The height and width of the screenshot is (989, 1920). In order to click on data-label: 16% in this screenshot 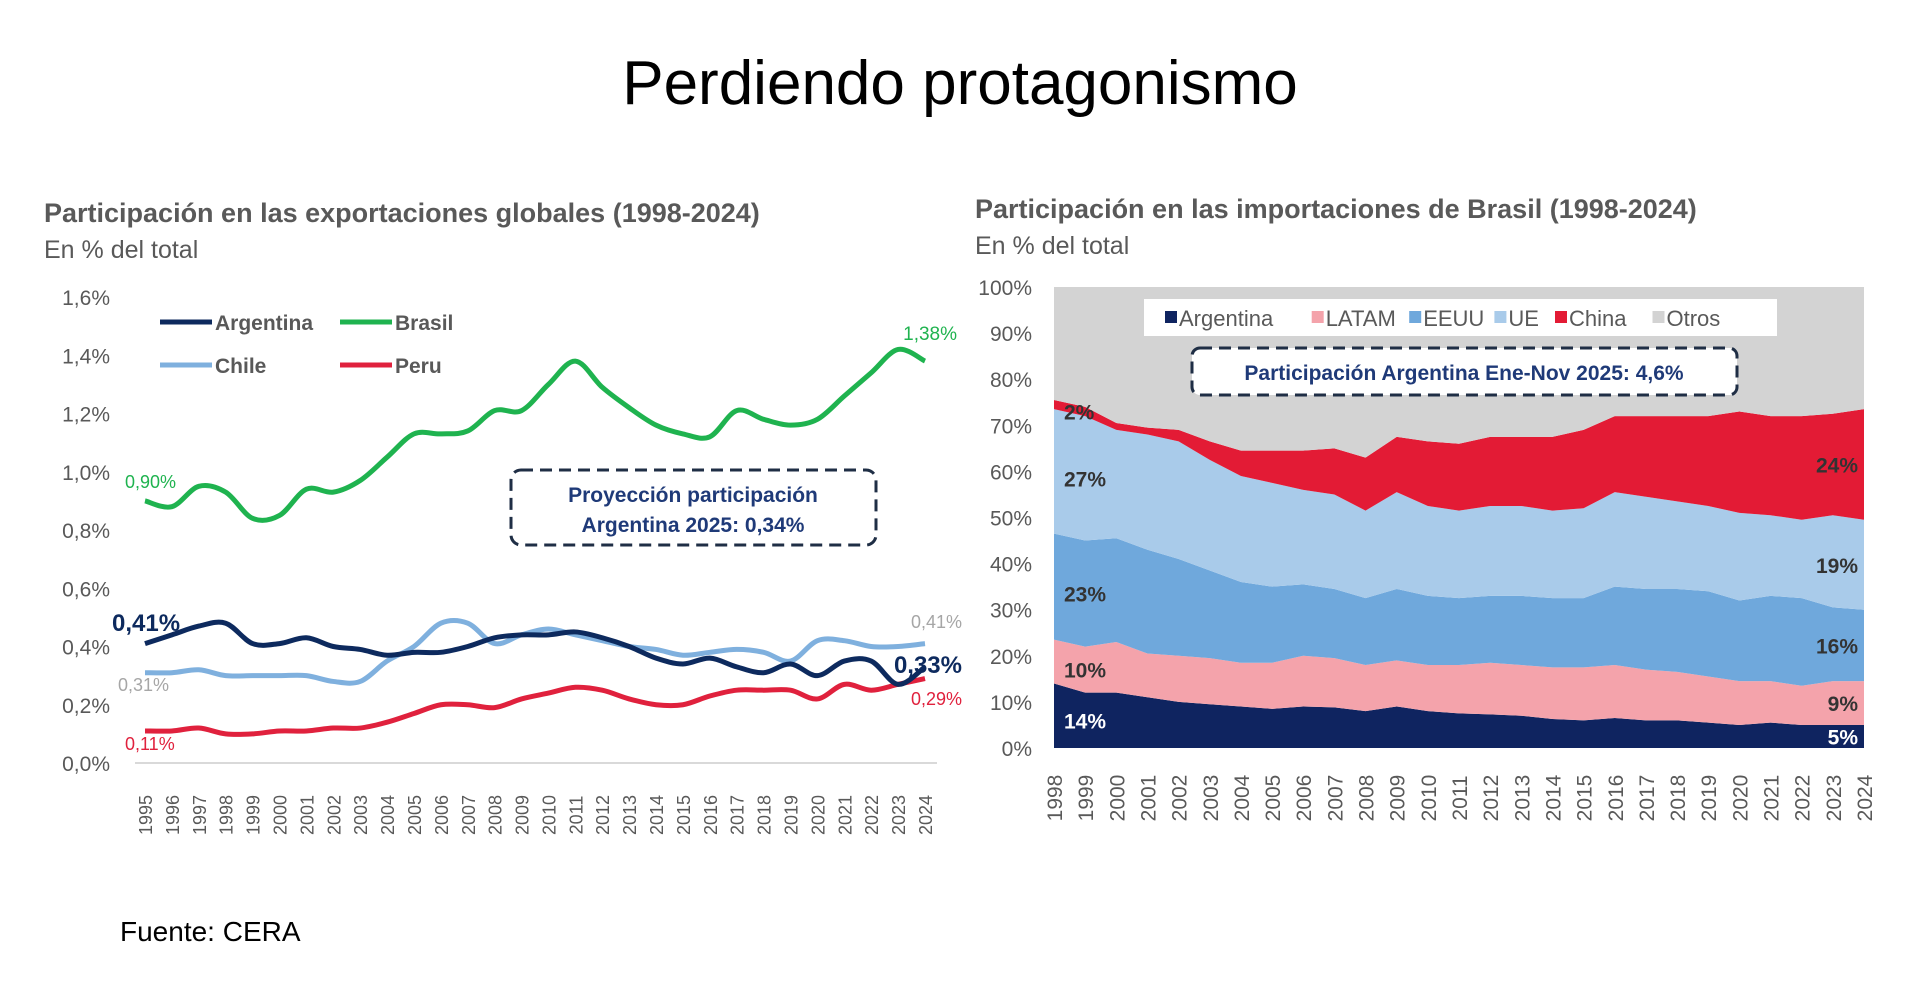, I will do `click(1837, 646)`.